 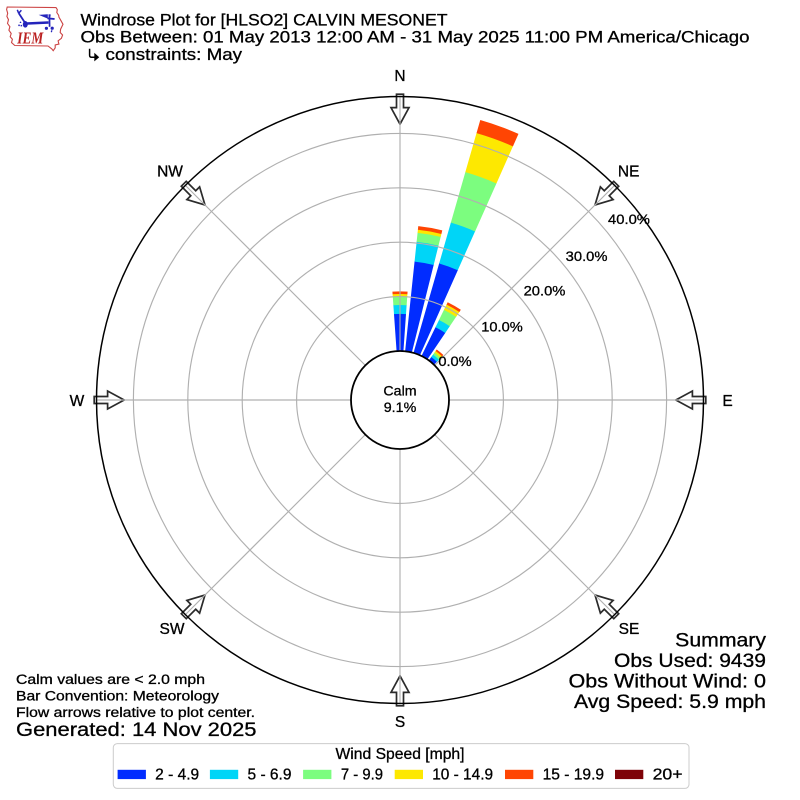 What do you see at coordinates (629, 171) in the screenshot?
I see `svg-text: NE` at bounding box center [629, 171].